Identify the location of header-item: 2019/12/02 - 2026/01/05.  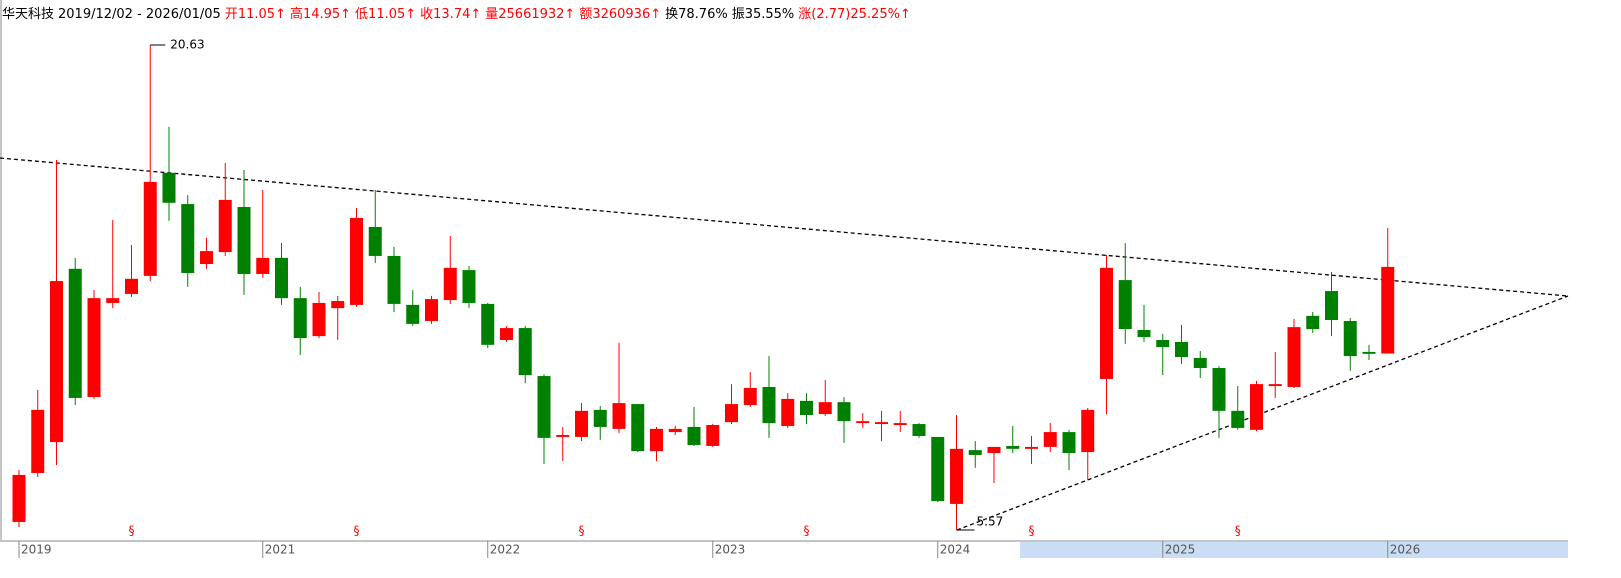
(139, 14).